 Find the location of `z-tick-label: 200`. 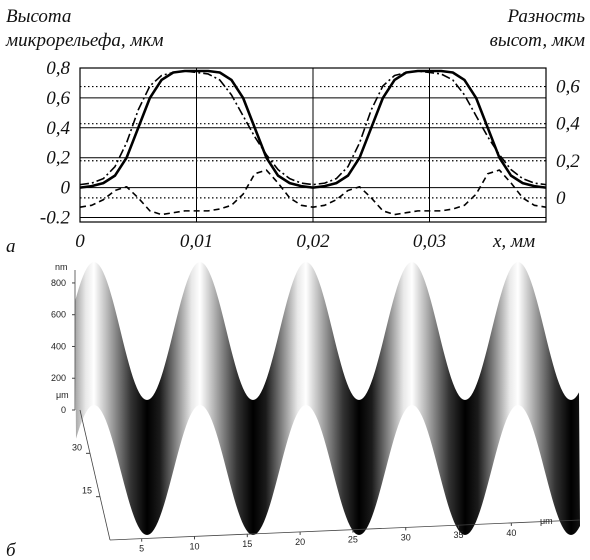

z-tick-label: 200 is located at coordinates (58, 378).